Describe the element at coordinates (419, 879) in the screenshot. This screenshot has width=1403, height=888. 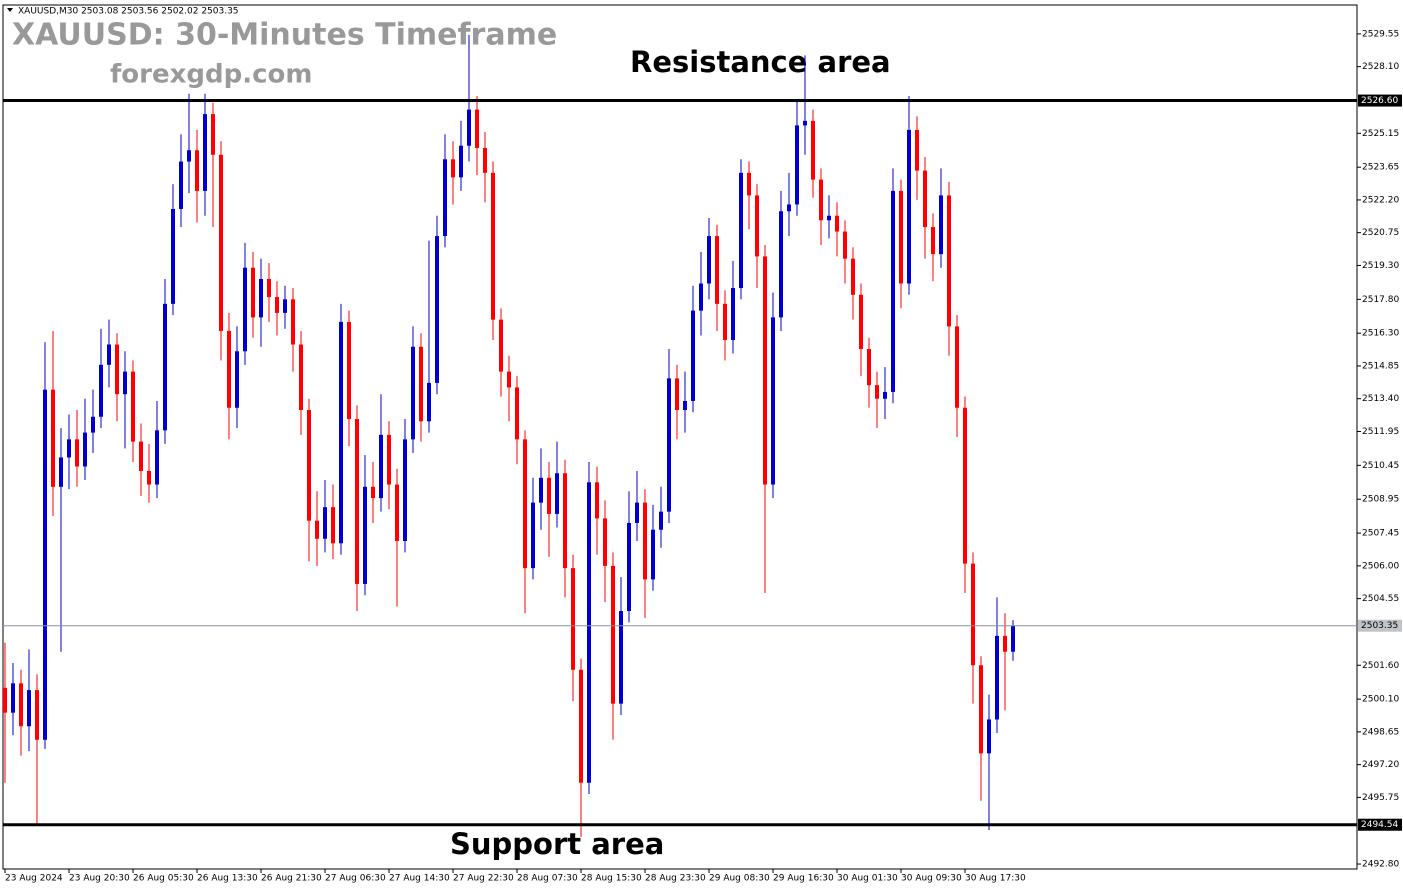
I see `x-tick-label: 27 Aug 14:30` at that location.